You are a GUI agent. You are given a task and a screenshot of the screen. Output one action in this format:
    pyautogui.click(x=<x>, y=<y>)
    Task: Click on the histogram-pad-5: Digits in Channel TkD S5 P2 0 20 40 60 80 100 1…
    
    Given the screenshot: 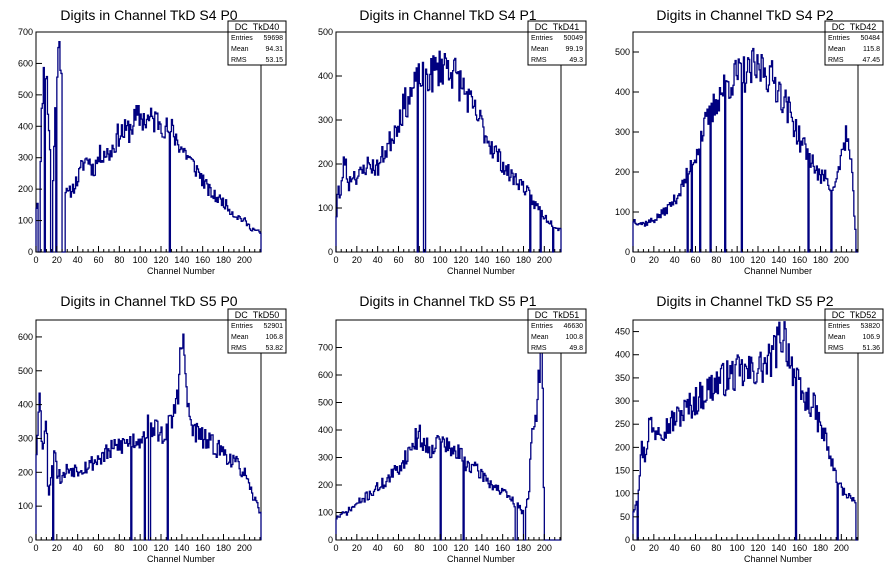 What is the action you would take?
    pyautogui.click(x=749, y=428)
    